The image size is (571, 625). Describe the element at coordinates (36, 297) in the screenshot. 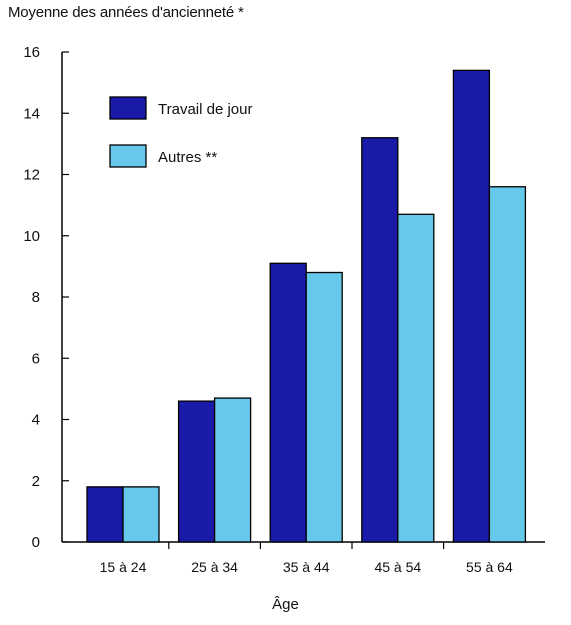

I see `y-tick-label: 8` at that location.